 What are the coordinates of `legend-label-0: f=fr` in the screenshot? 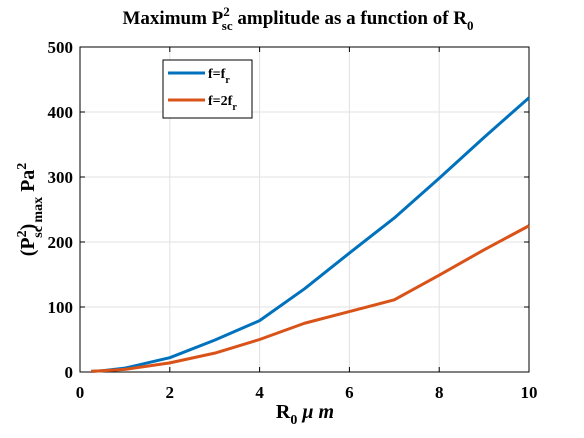 It's located at (219, 76).